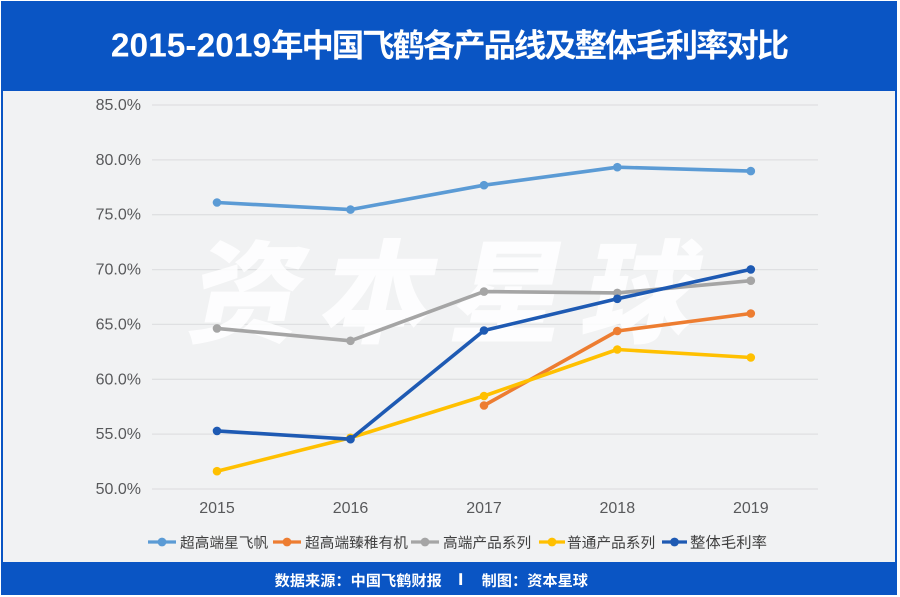 The image size is (900, 597). I want to click on svg-text: 70.0%, so click(118, 270).